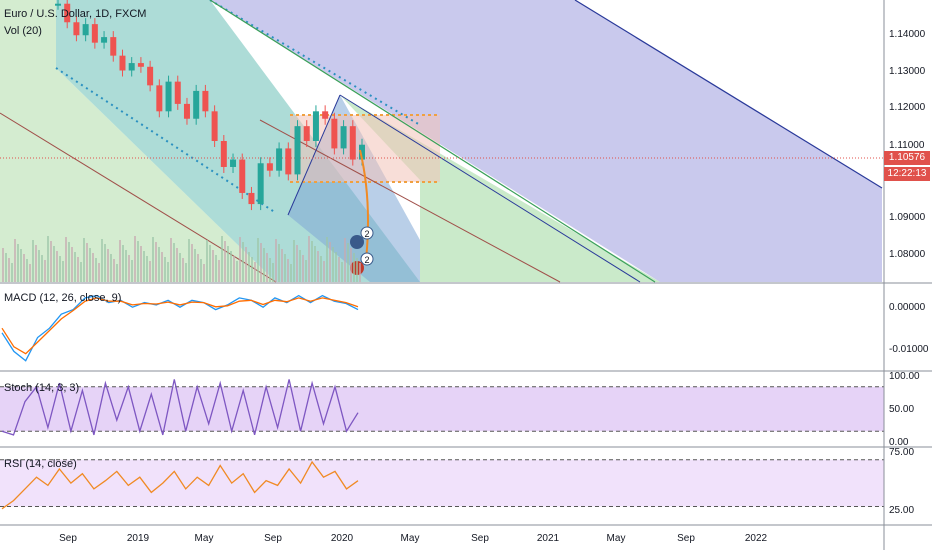  Describe the element at coordinates (314, 155) in the screenshot. I see `pitchfork-handle` at that location.